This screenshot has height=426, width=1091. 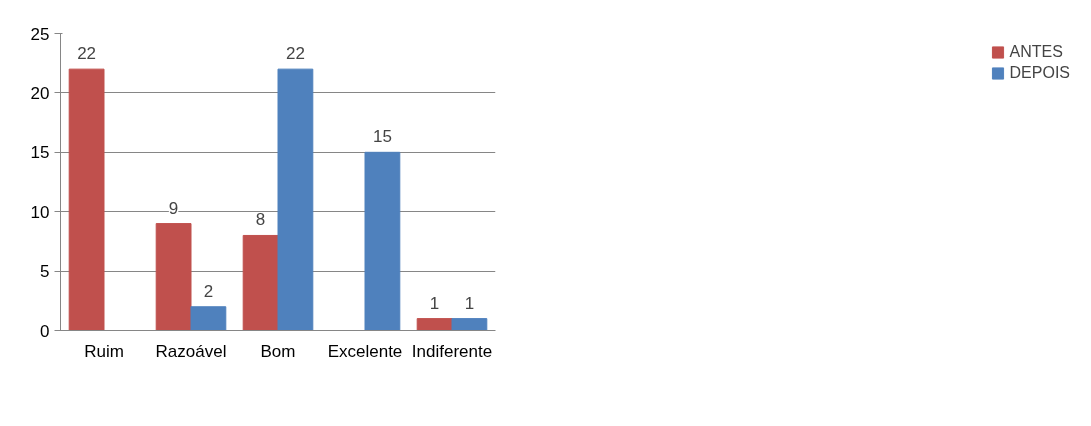 What do you see at coordinates (208, 291) in the screenshot?
I see `data-label: 2` at bounding box center [208, 291].